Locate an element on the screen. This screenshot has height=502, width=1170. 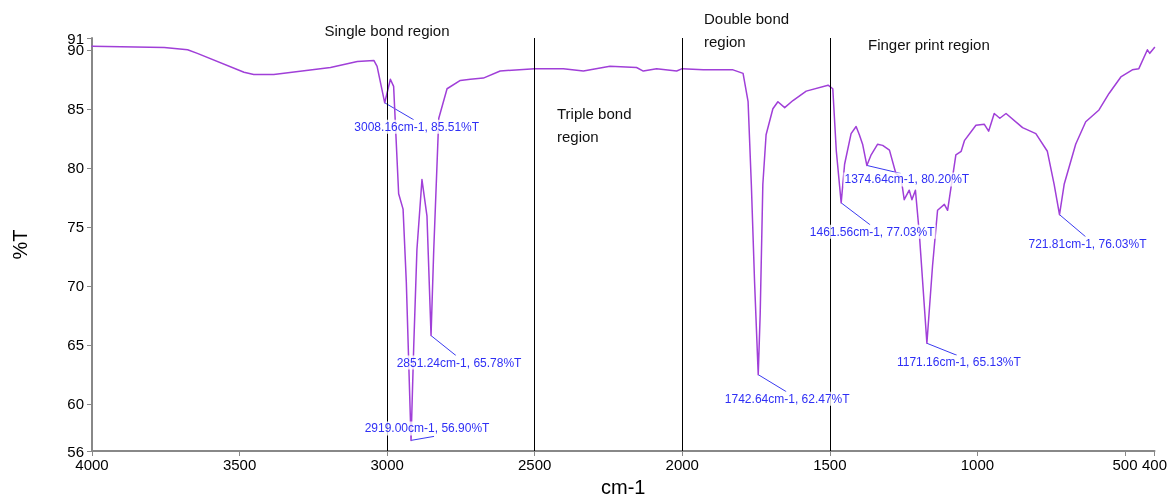
annotation: 2919.00cm-1, 56.90%T is located at coordinates (427, 428).